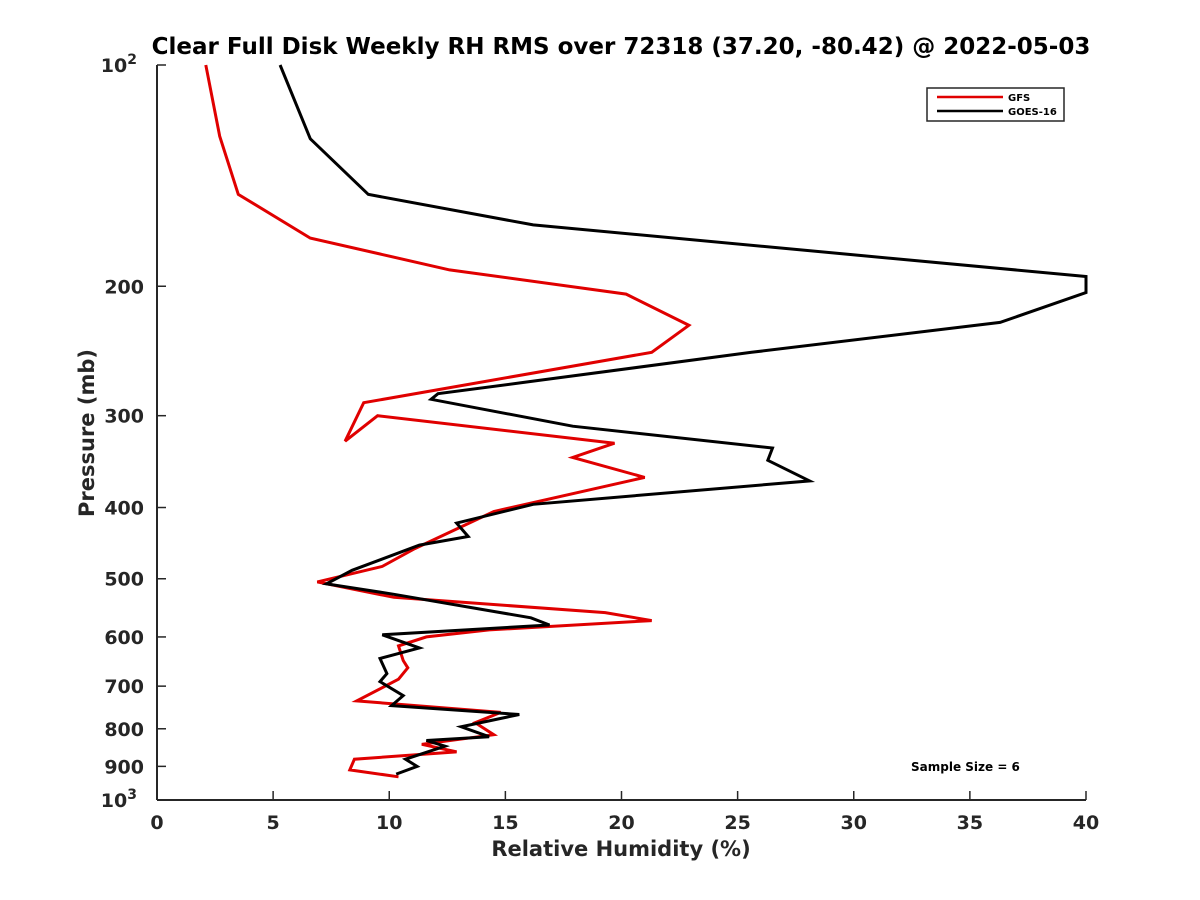  What do you see at coordinates (119, 64) in the screenshot?
I see `y-tick-label: 10²` at bounding box center [119, 64].